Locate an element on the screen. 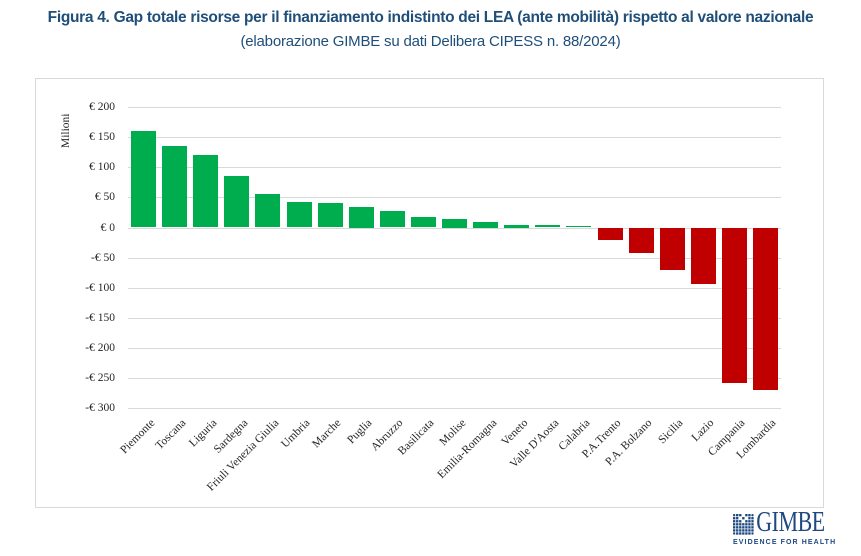 The height and width of the screenshot is (556, 861). gimbe-logo: GIMBE EVIDENCE FOR HEALTH is located at coordinates (785, 527).